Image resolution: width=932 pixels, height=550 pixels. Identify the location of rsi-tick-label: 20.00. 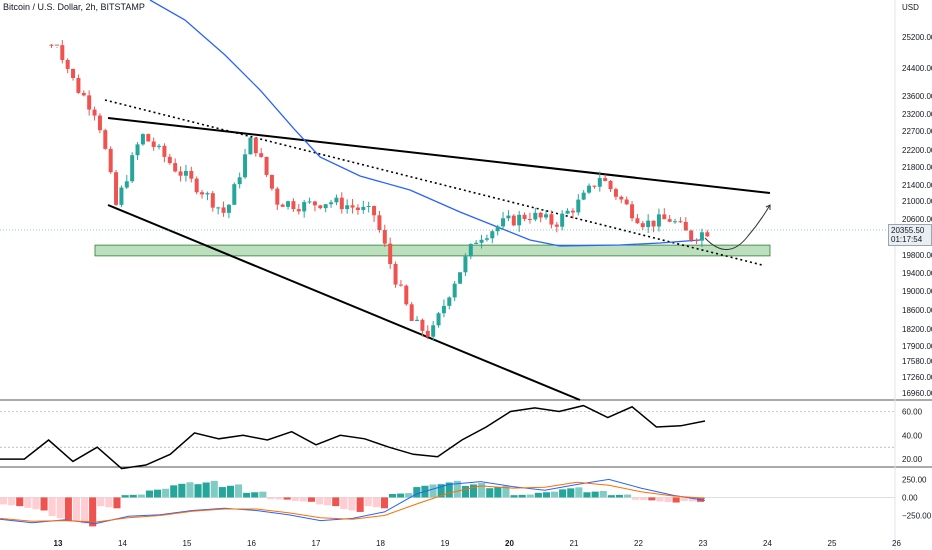
(912, 459).